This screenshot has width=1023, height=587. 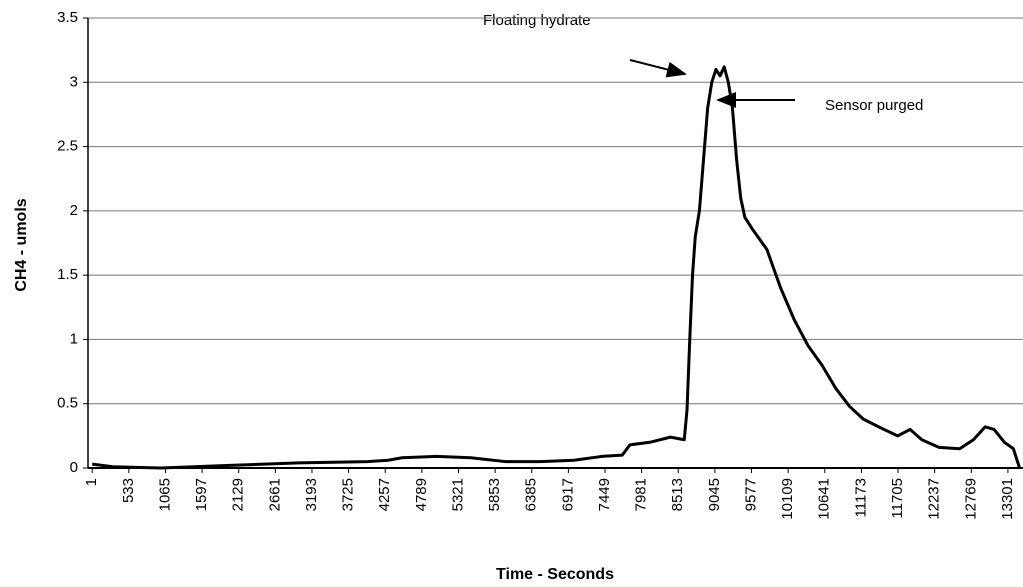 I want to click on annotation-arrow, so click(x=658, y=68).